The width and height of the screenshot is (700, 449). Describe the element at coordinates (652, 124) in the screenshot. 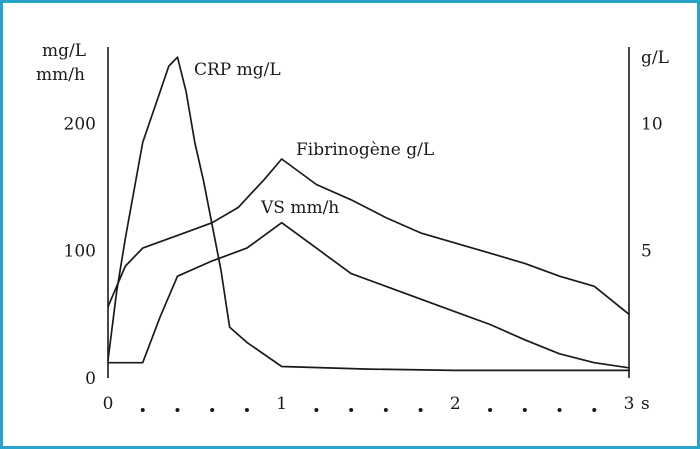

I see `right-tick-label: 10` at that location.